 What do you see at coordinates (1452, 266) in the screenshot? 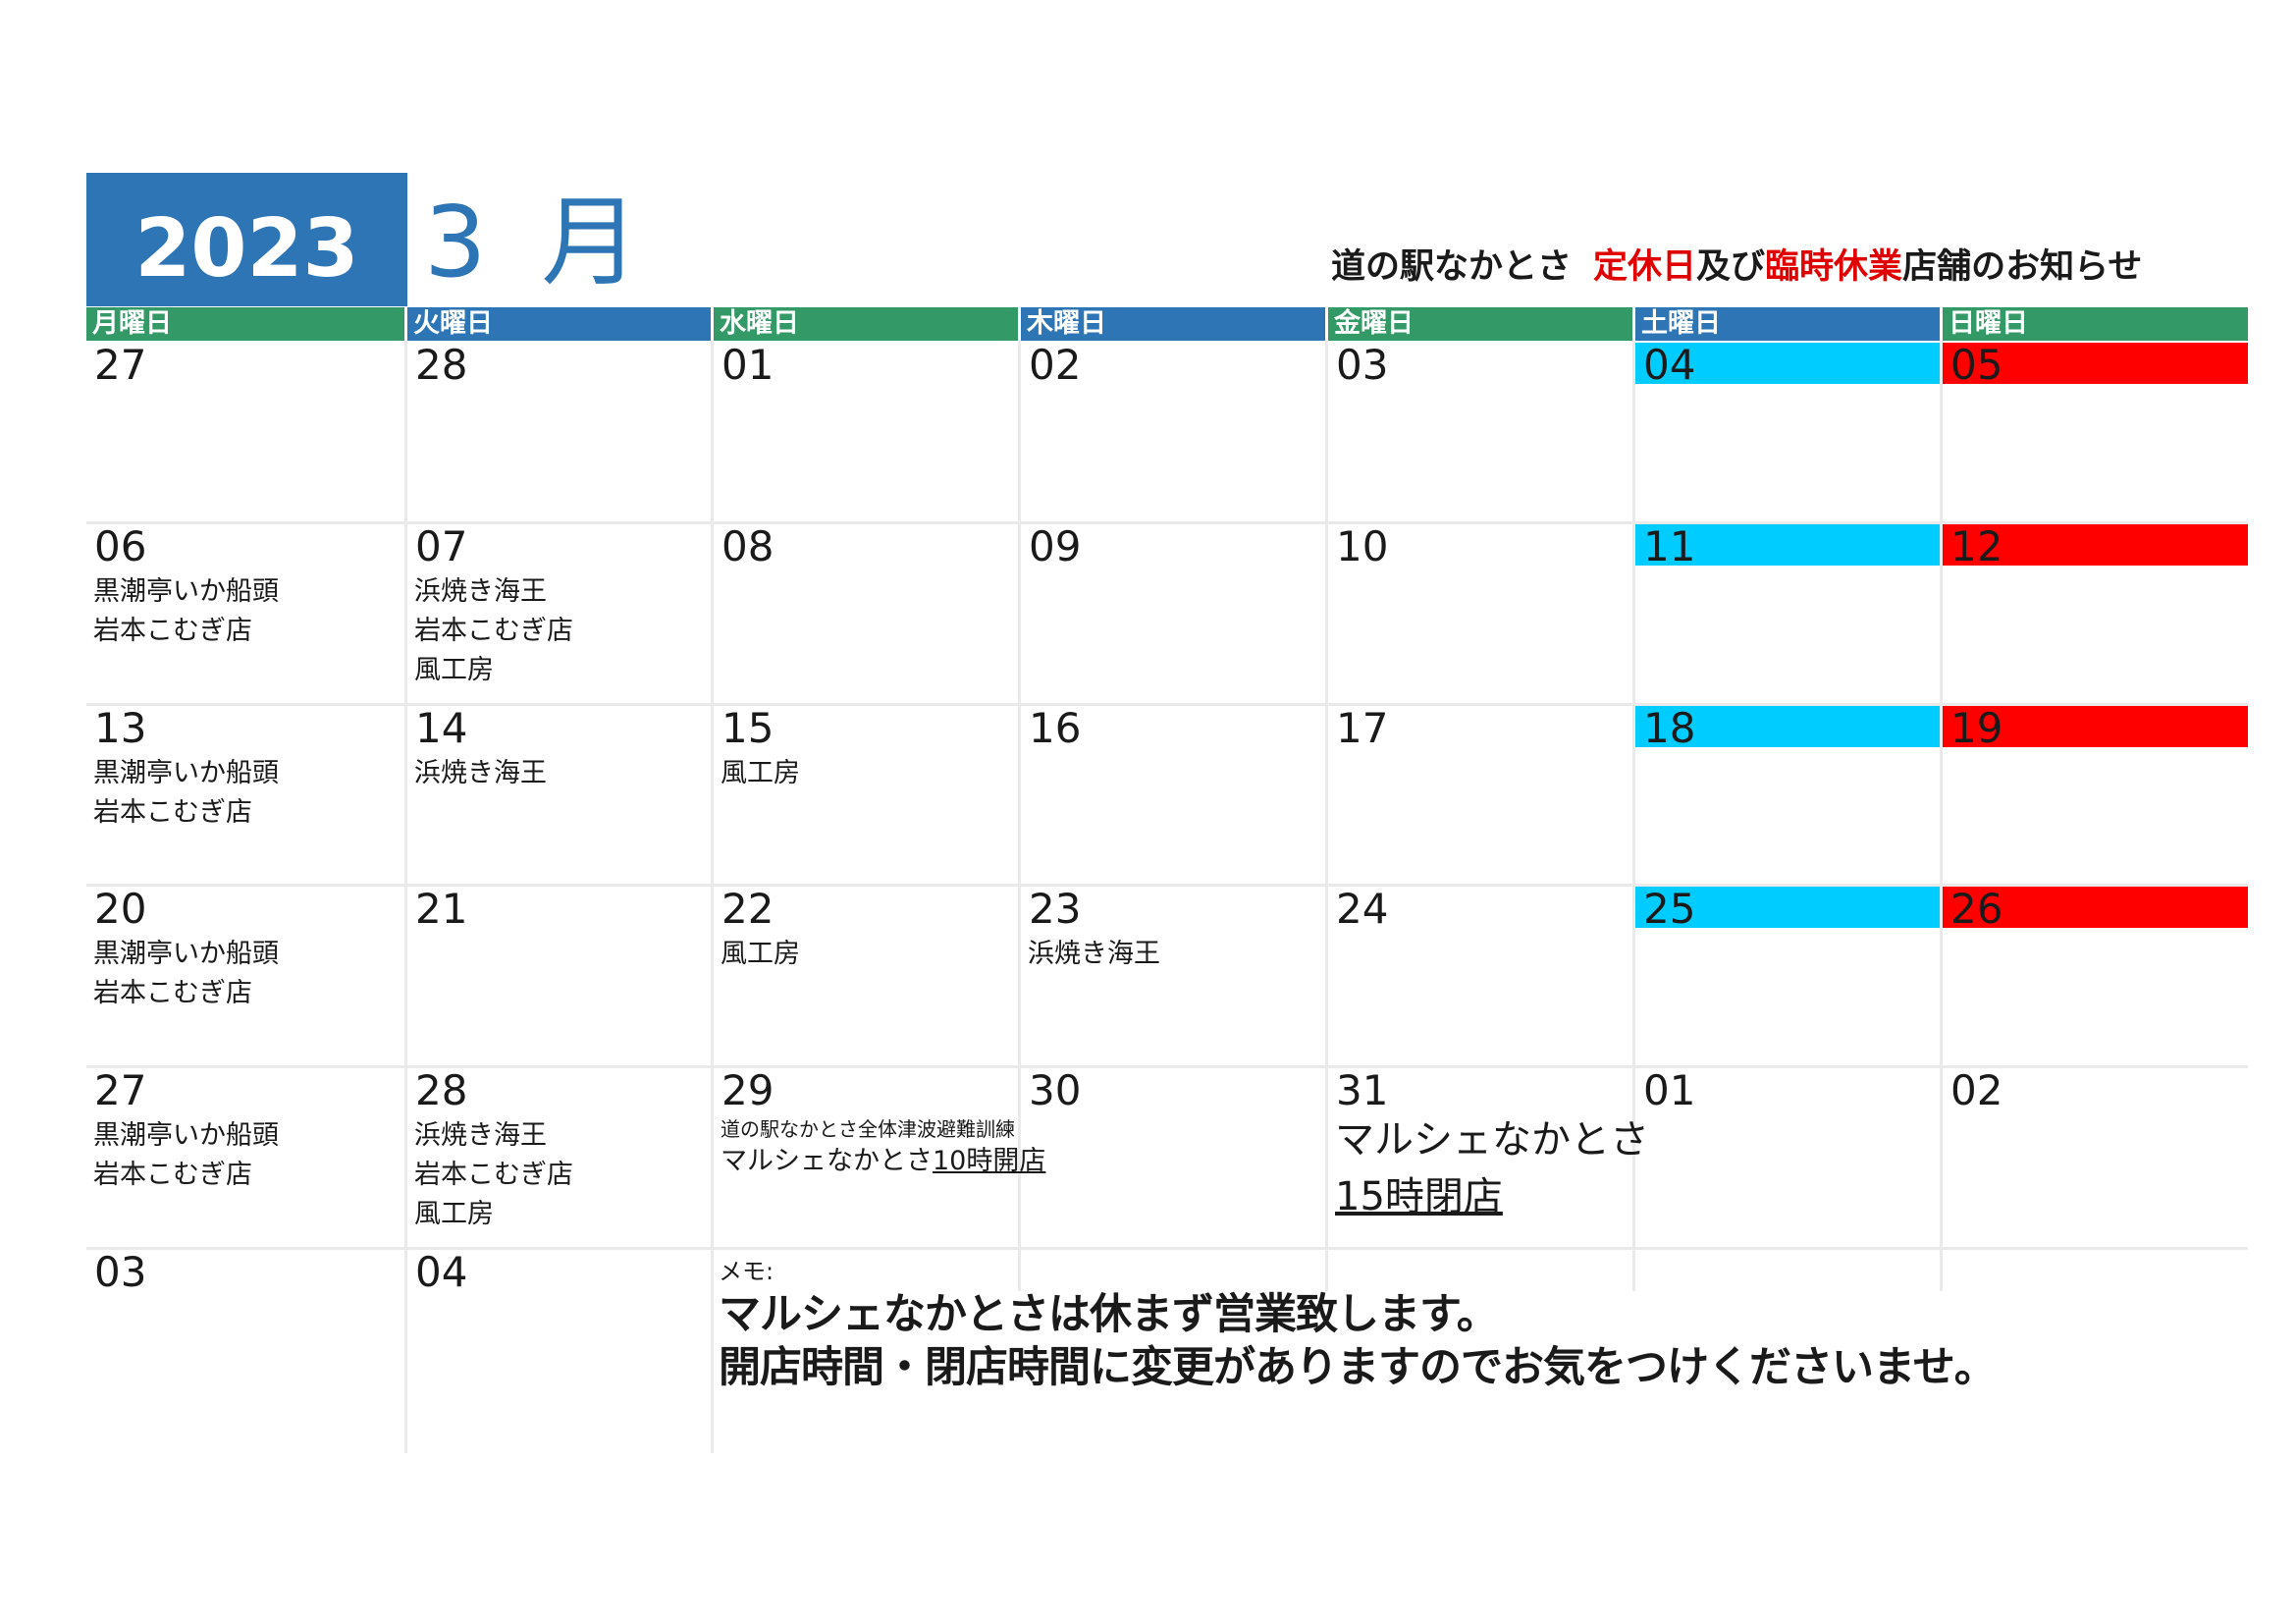
I see `notice-station: 道の駅なかとさ` at bounding box center [1452, 266].